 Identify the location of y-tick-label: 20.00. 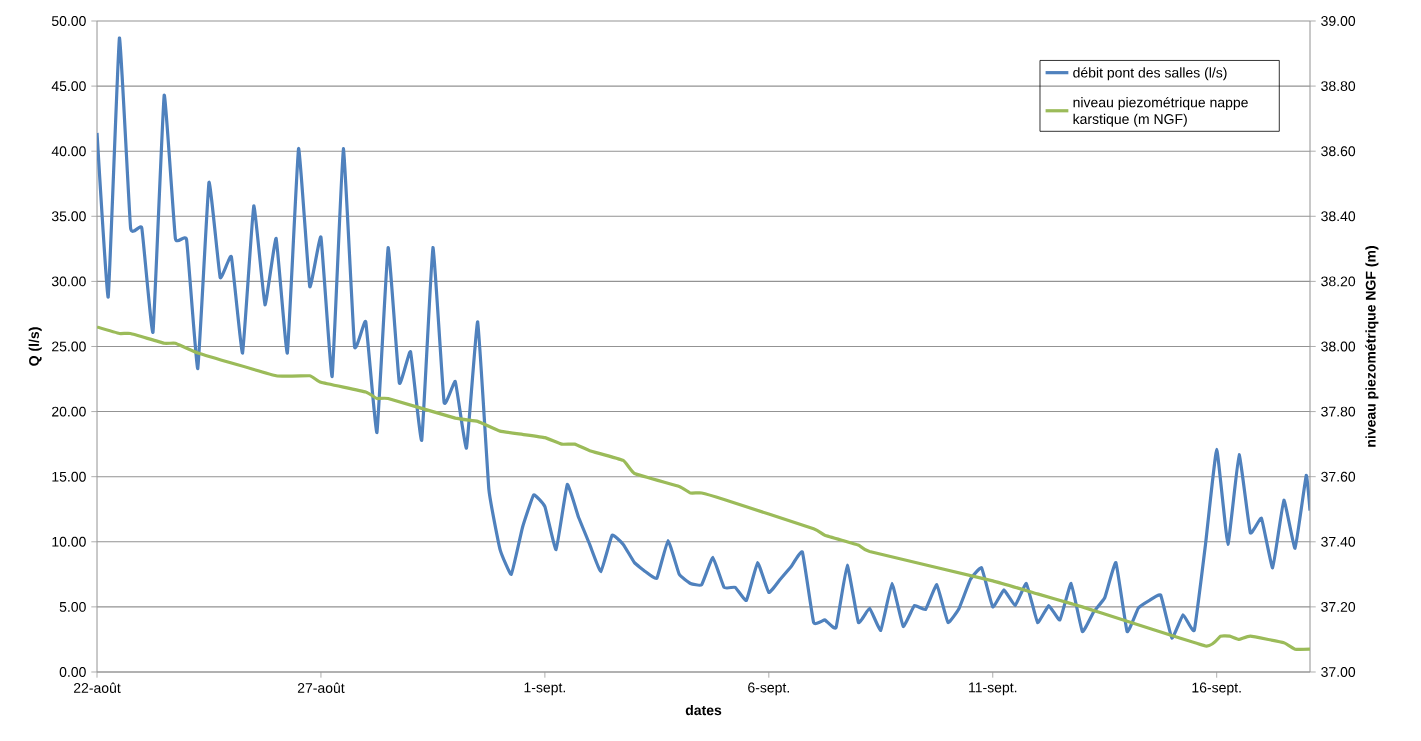
(69, 411).